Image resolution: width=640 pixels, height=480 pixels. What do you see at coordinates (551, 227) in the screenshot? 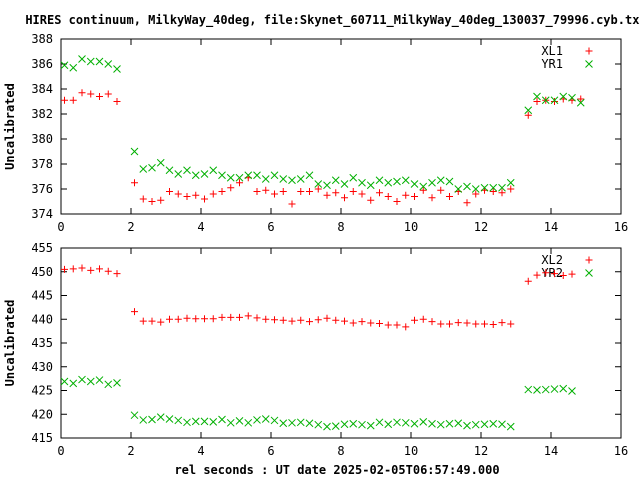
I see `x-tick-label: 14` at bounding box center [551, 227].